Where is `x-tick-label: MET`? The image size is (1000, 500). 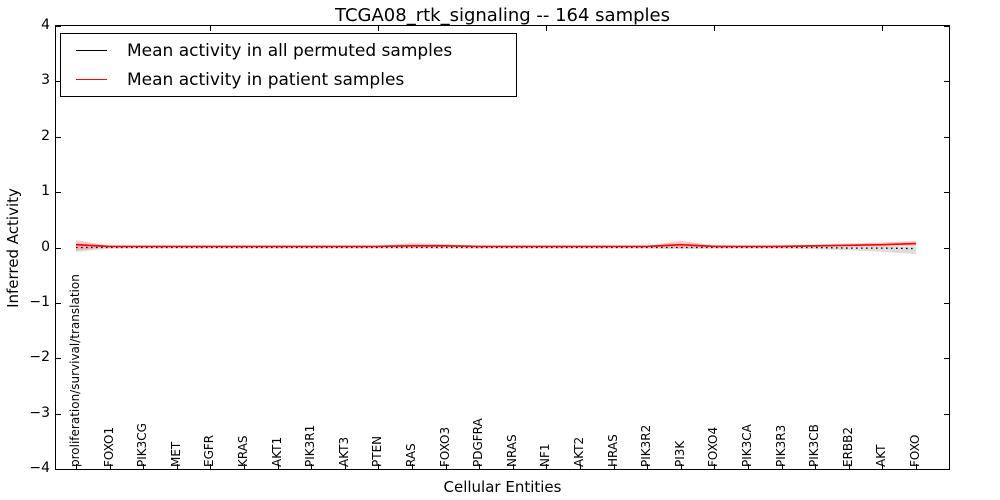 x-tick-label: MET is located at coordinates (175, 454).